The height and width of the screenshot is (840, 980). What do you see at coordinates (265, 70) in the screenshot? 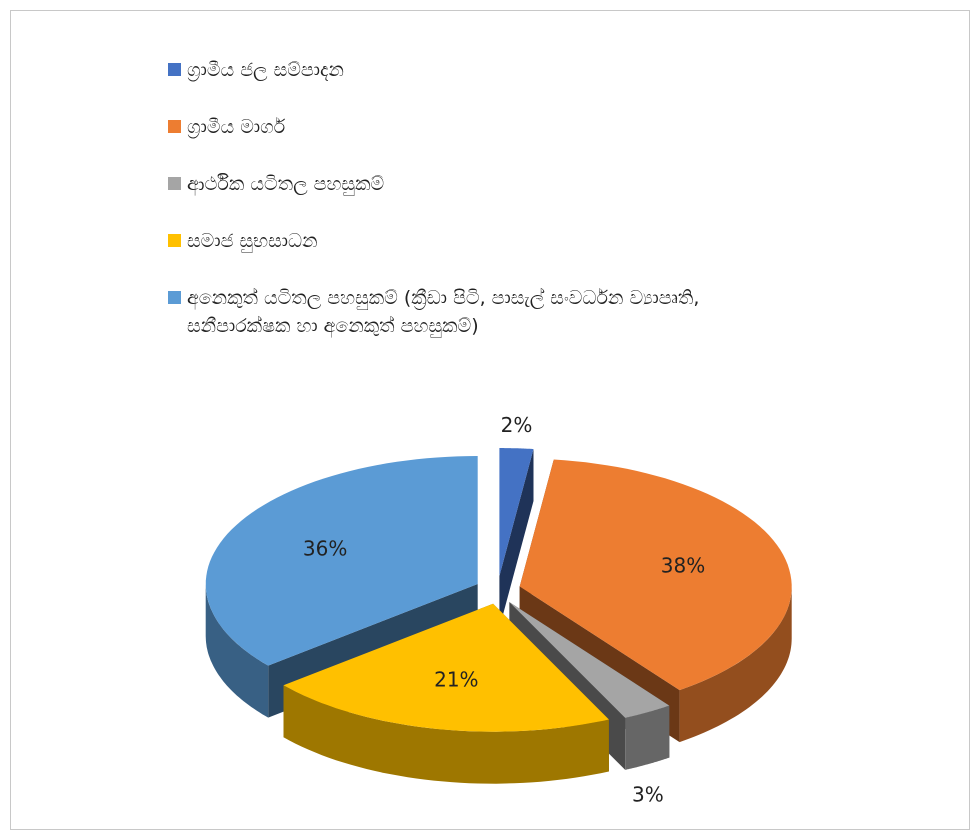
I see `legend-label: ග්‍රාමීය ජල සම්පාදන` at bounding box center [265, 70].